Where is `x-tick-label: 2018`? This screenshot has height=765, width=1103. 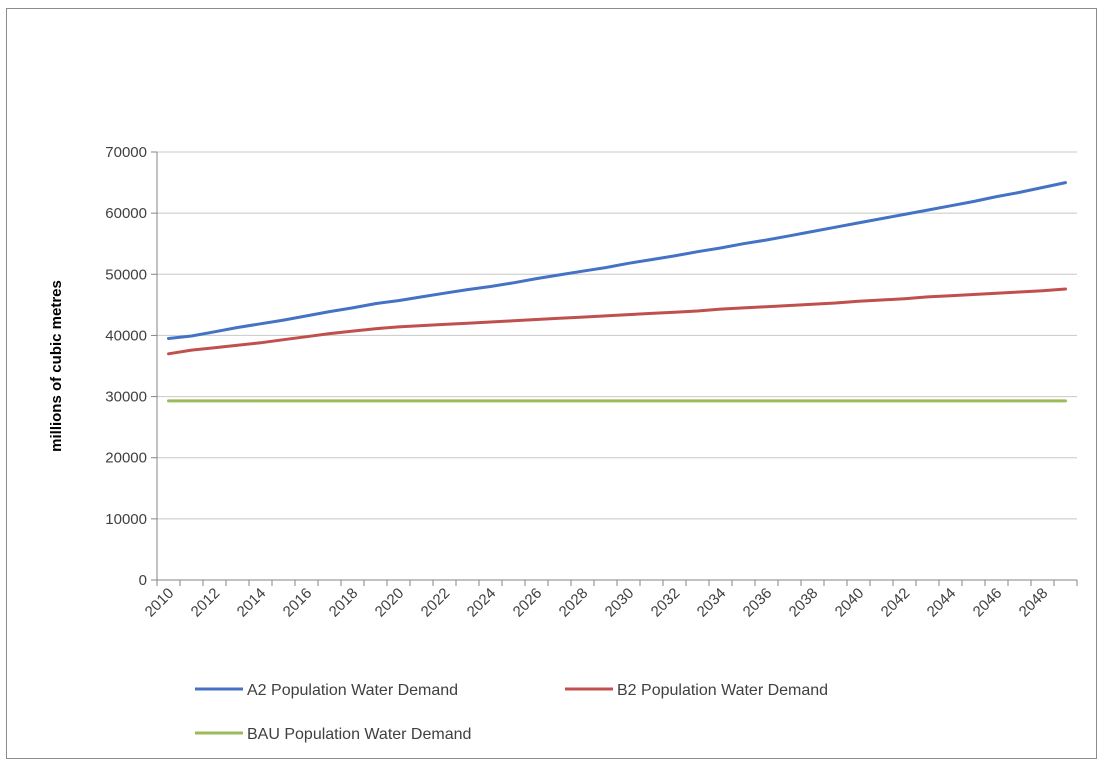 x-tick-label: 2018 is located at coordinates (344, 603).